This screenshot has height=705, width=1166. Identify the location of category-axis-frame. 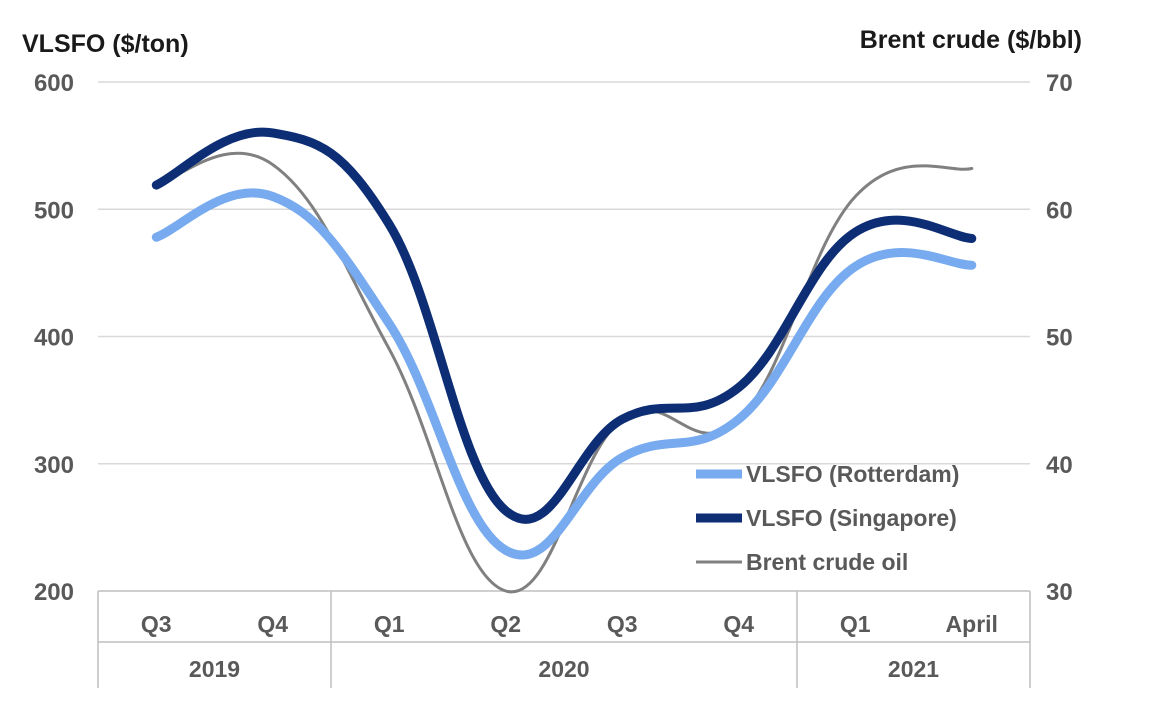
(564, 639).